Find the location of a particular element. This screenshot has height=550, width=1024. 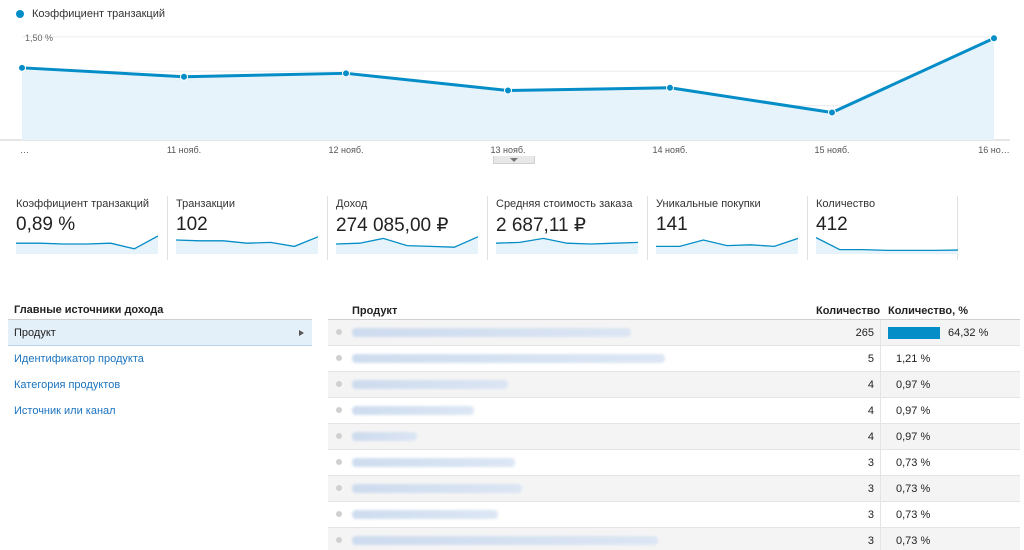

dimension-product-category: Категория продуктов is located at coordinates (160, 385).